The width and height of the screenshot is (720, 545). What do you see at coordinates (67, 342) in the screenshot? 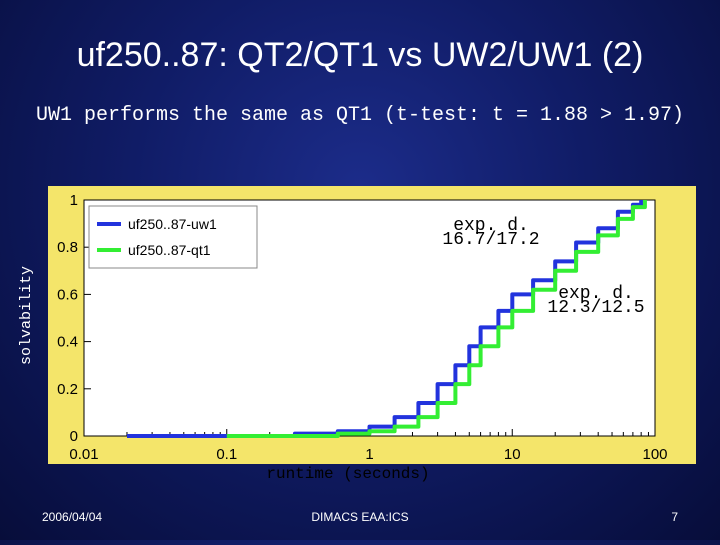
I see `y-tick-label: 0.4` at bounding box center [67, 342].